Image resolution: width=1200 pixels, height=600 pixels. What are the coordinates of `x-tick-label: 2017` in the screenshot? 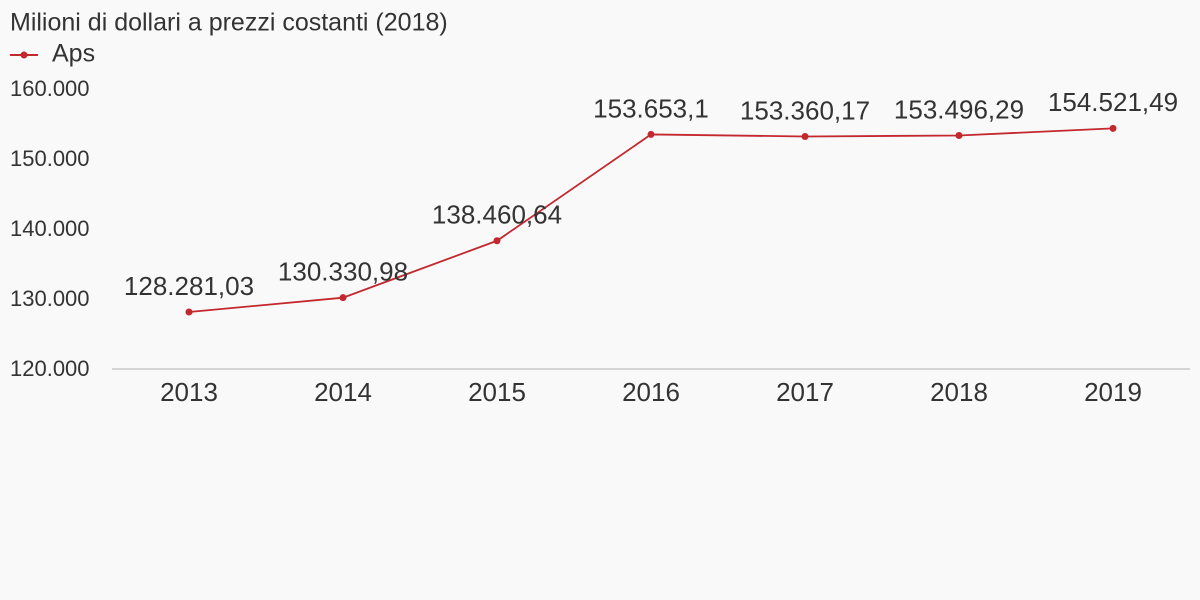 It's located at (805, 392).